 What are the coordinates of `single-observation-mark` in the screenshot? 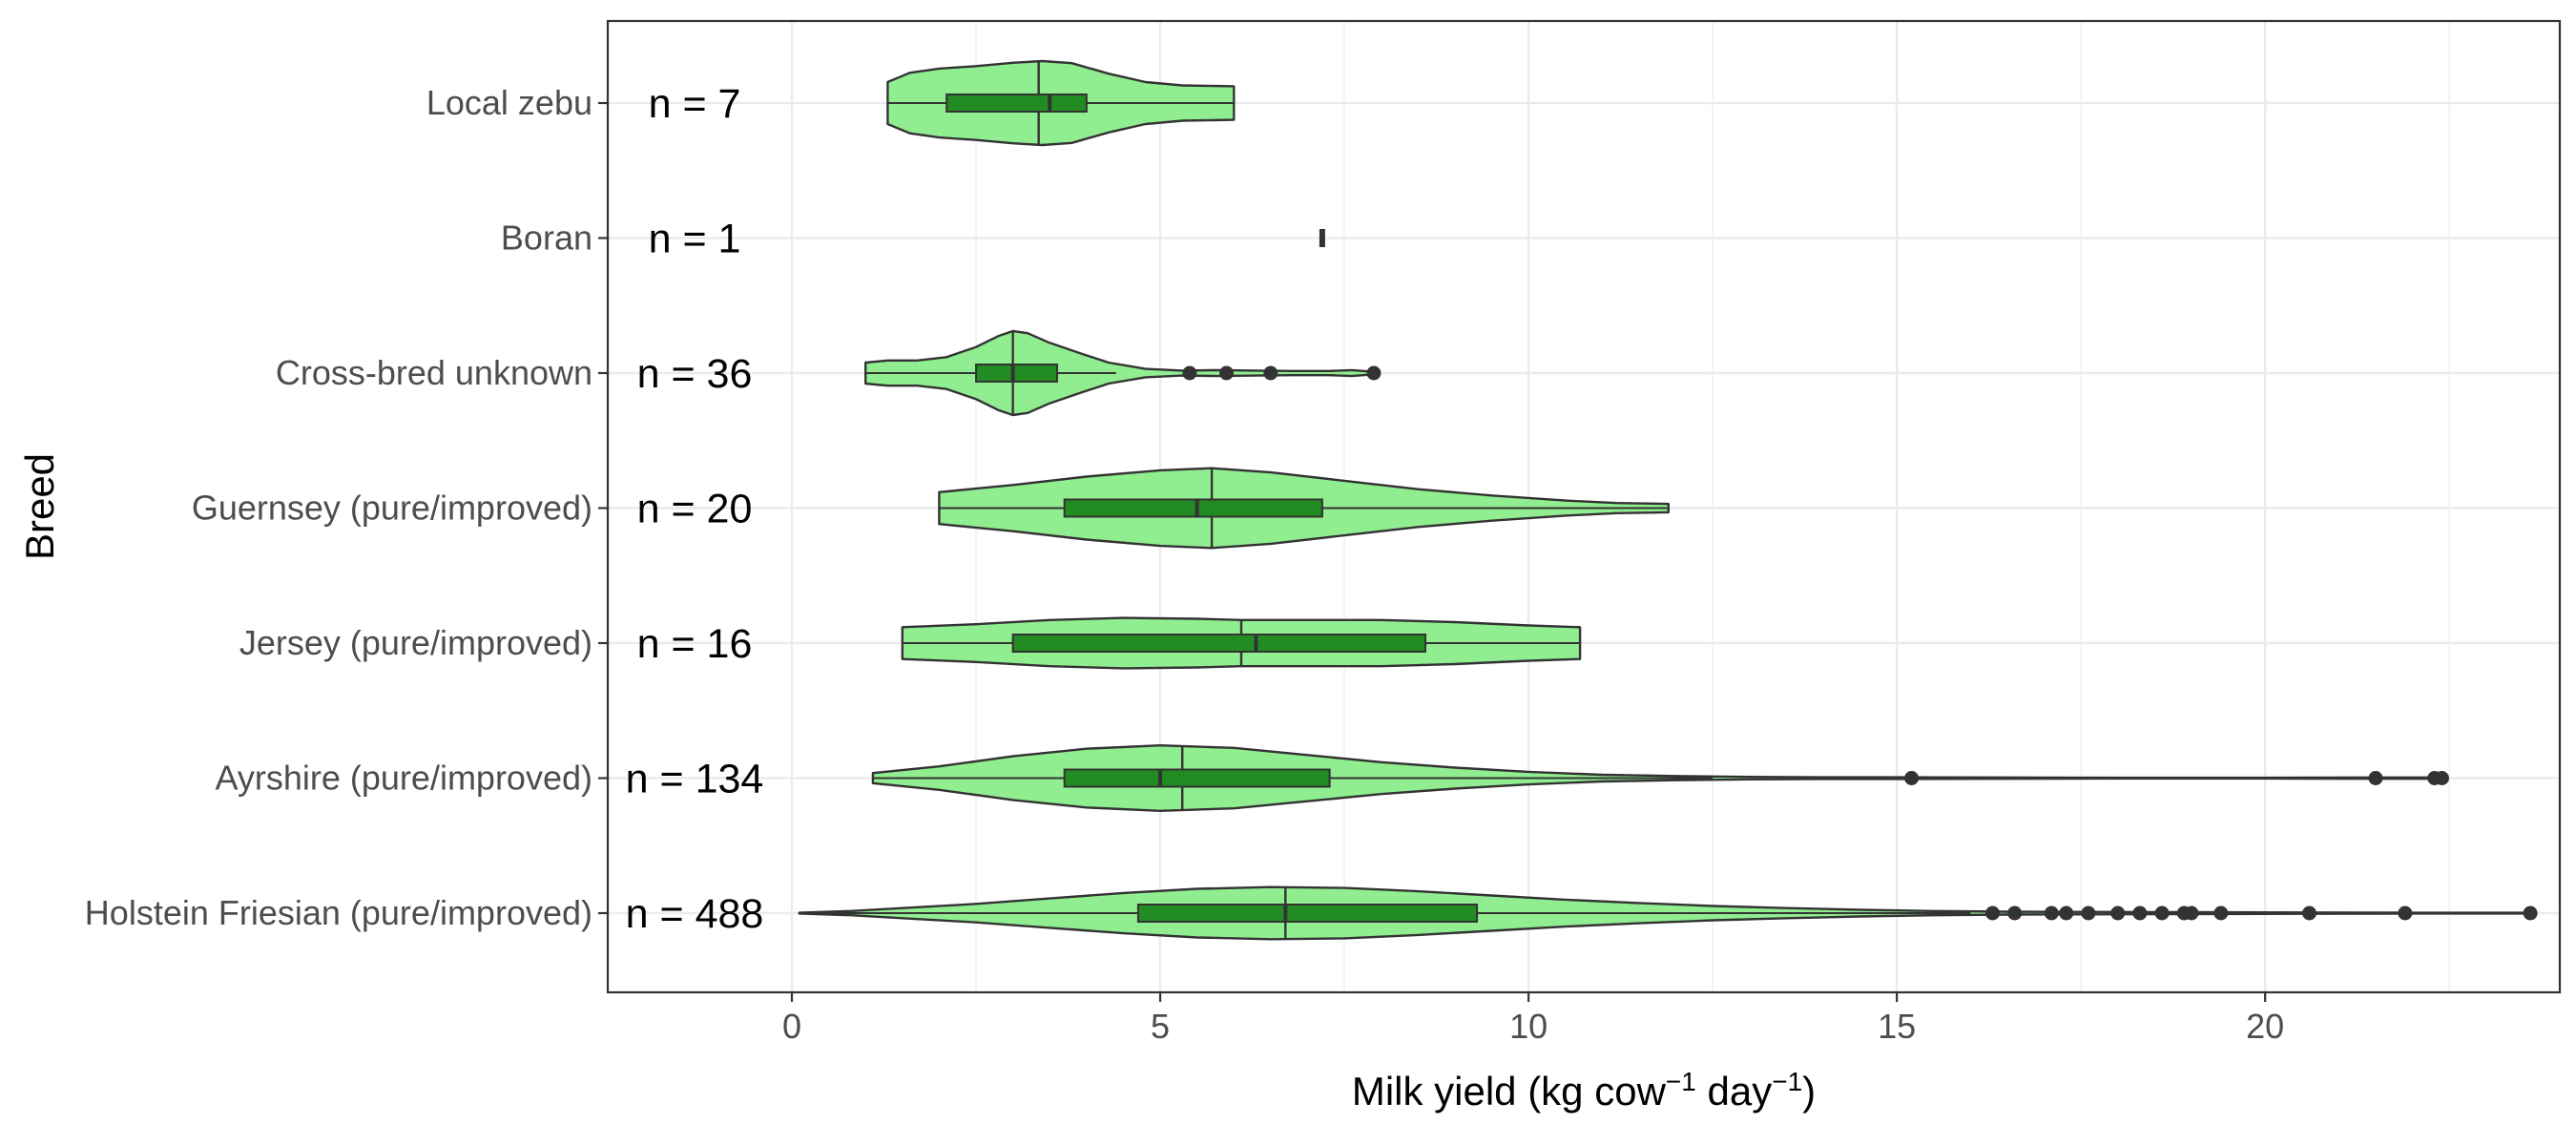 It's located at (1322, 238).